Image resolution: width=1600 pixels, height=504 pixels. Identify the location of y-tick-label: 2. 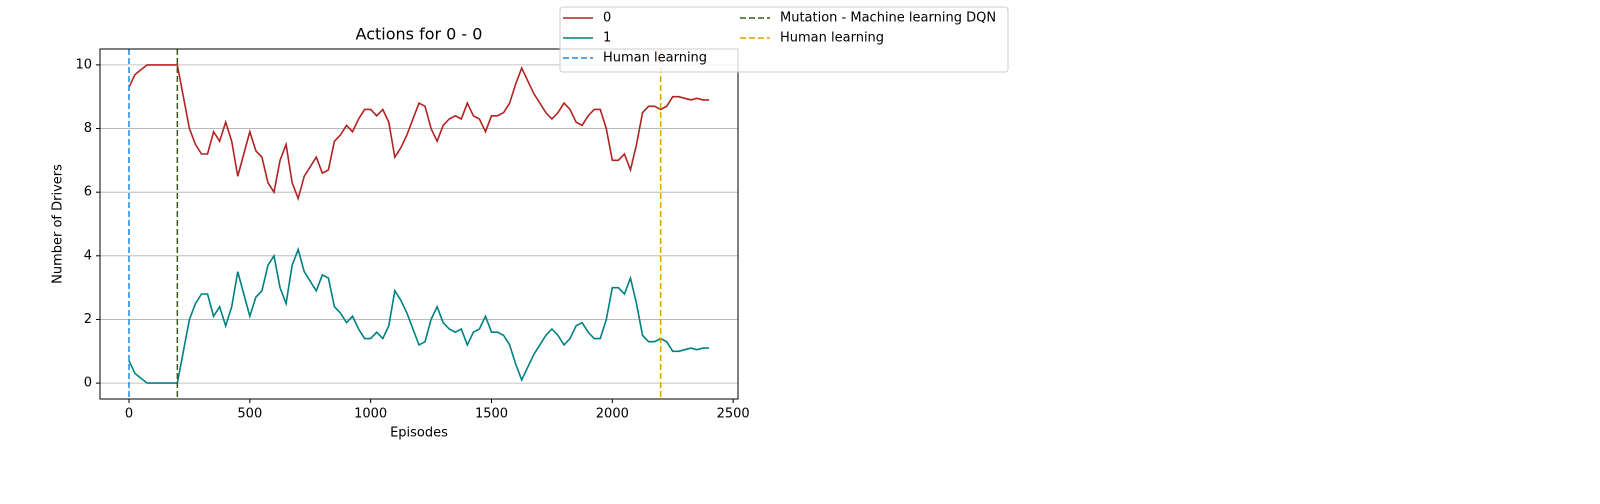
(88, 319).